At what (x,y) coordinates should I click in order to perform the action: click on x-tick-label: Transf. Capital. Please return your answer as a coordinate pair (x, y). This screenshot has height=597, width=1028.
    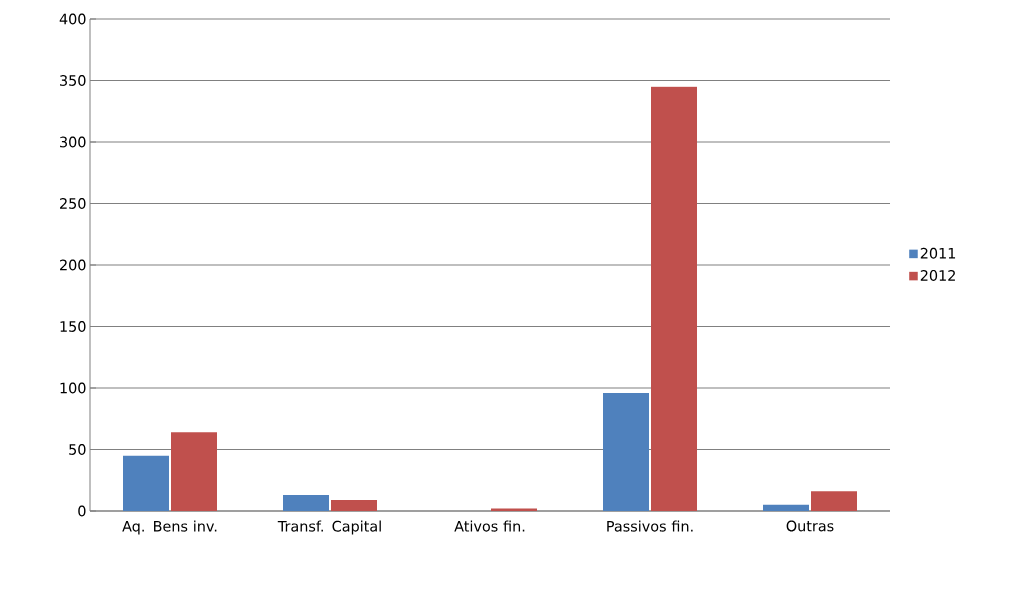
    Looking at the image, I should click on (329, 527).